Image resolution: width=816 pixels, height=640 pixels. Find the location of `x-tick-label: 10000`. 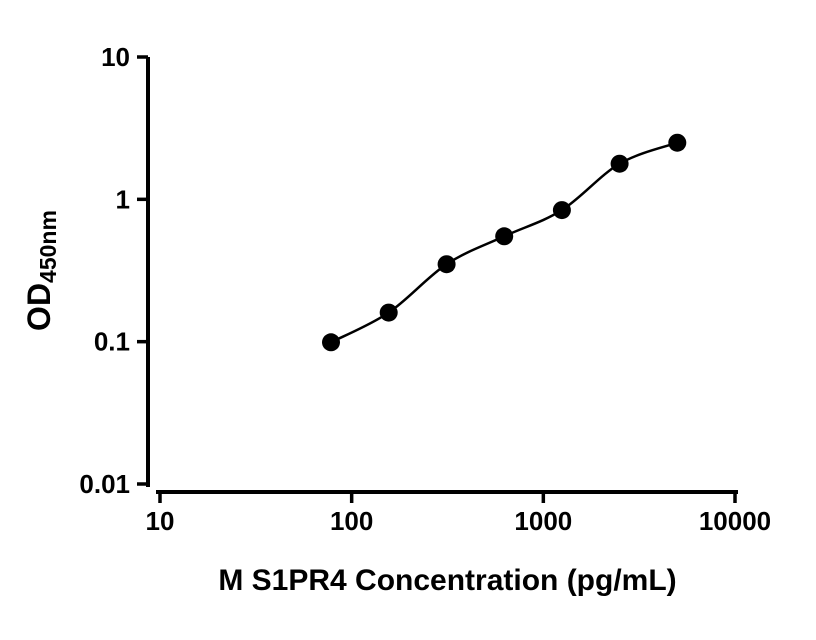

x-tick-label: 10000 is located at coordinates (735, 521).